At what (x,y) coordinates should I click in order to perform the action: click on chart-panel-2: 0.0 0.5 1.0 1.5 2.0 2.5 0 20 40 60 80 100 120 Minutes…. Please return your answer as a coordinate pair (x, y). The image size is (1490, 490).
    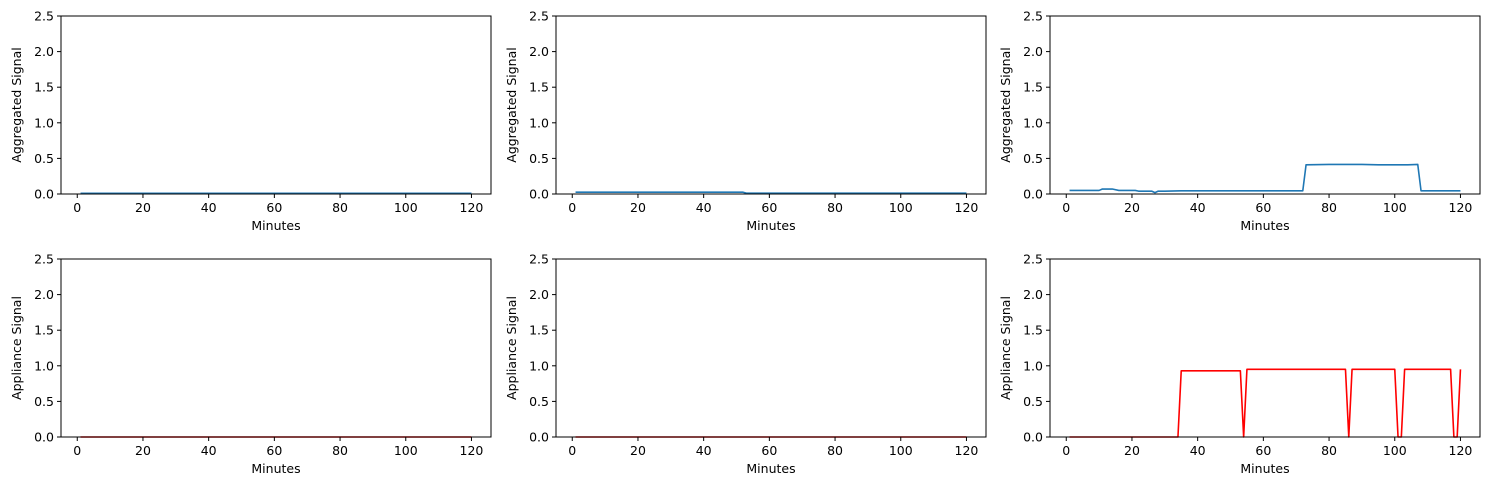
    Looking at the image, I should click on (745, 121).